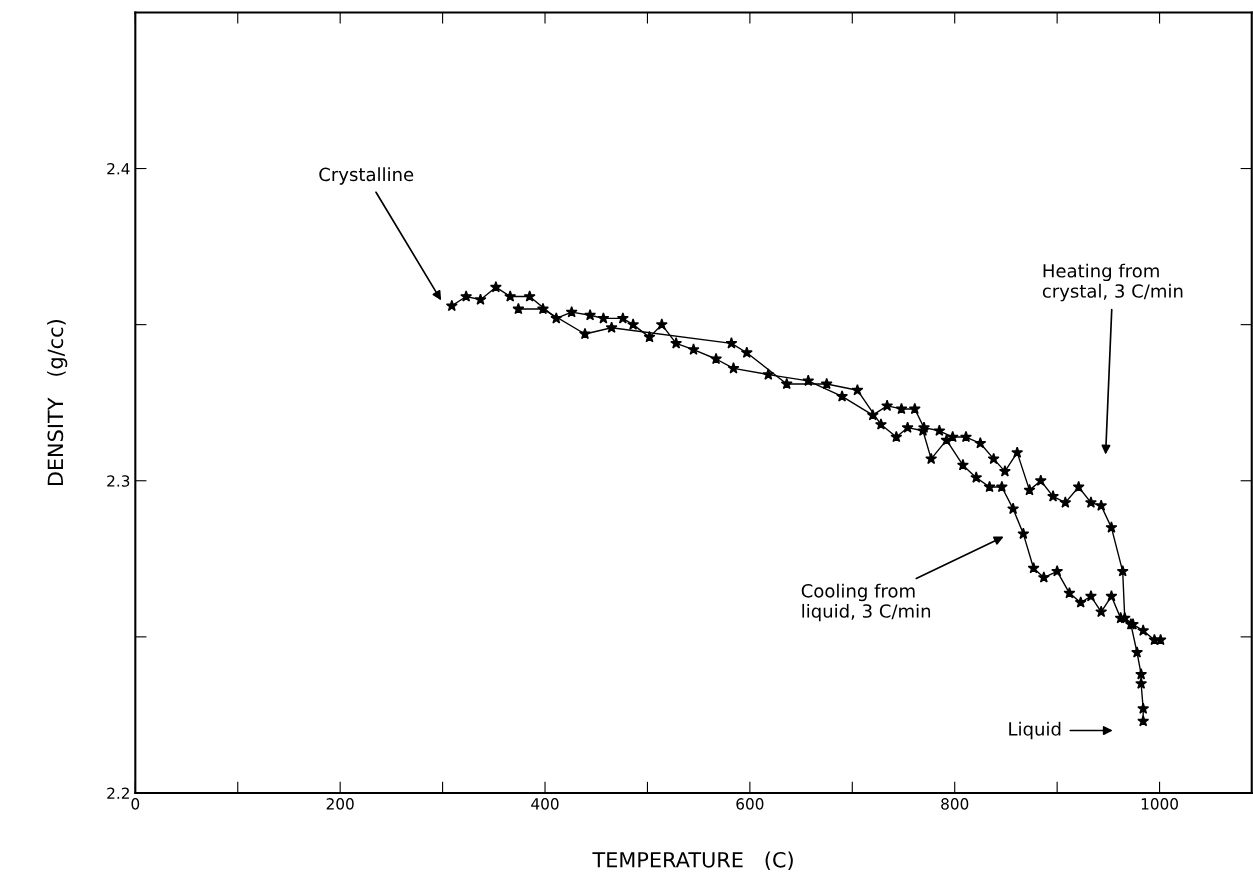  Describe the element at coordinates (1112, 282) in the screenshot. I see `annotation: Heating from crystal, 3 C/min` at that location.